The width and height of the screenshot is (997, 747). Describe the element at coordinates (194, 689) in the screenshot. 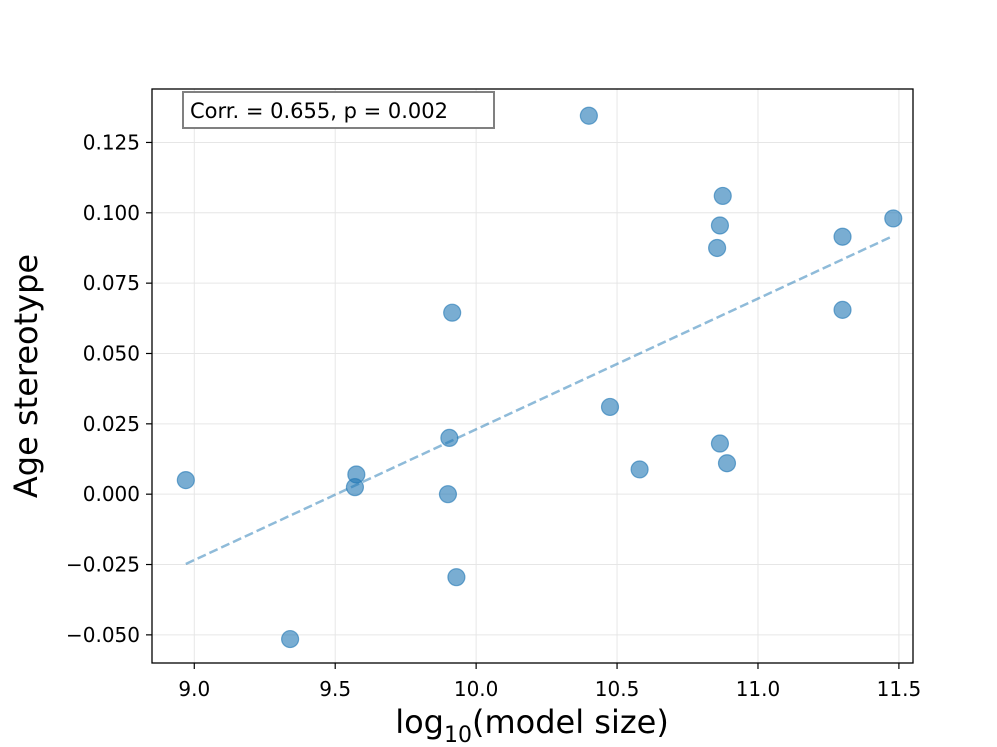

I see `x-tick-label: 9.0` at that location.